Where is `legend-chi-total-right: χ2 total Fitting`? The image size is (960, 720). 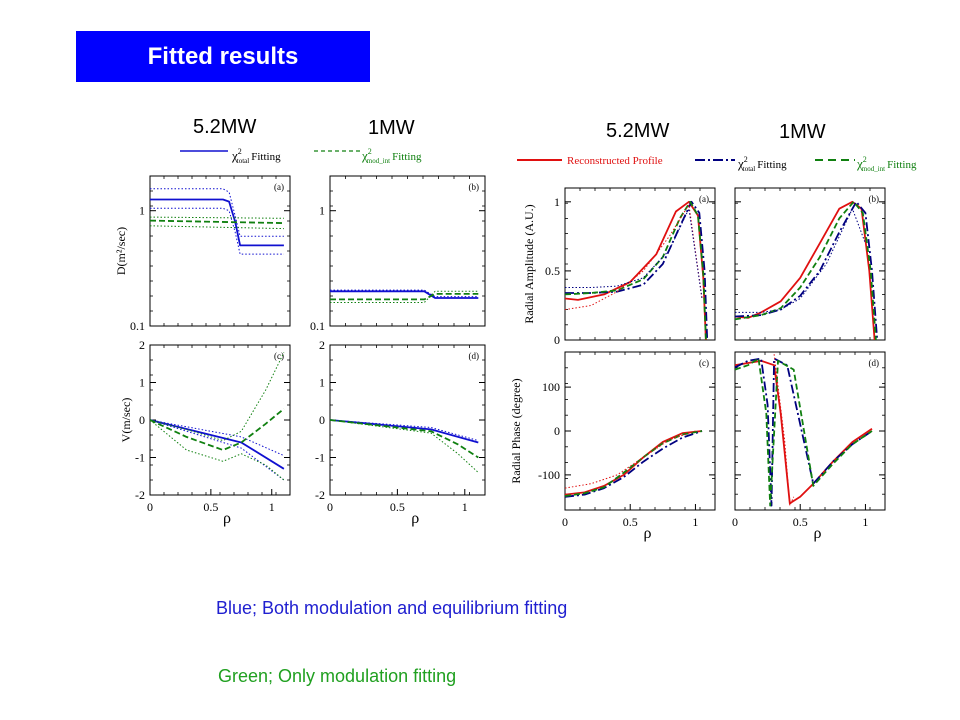
legend-chi-total-right: χ2 total Fitting is located at coordinates (762, 164).